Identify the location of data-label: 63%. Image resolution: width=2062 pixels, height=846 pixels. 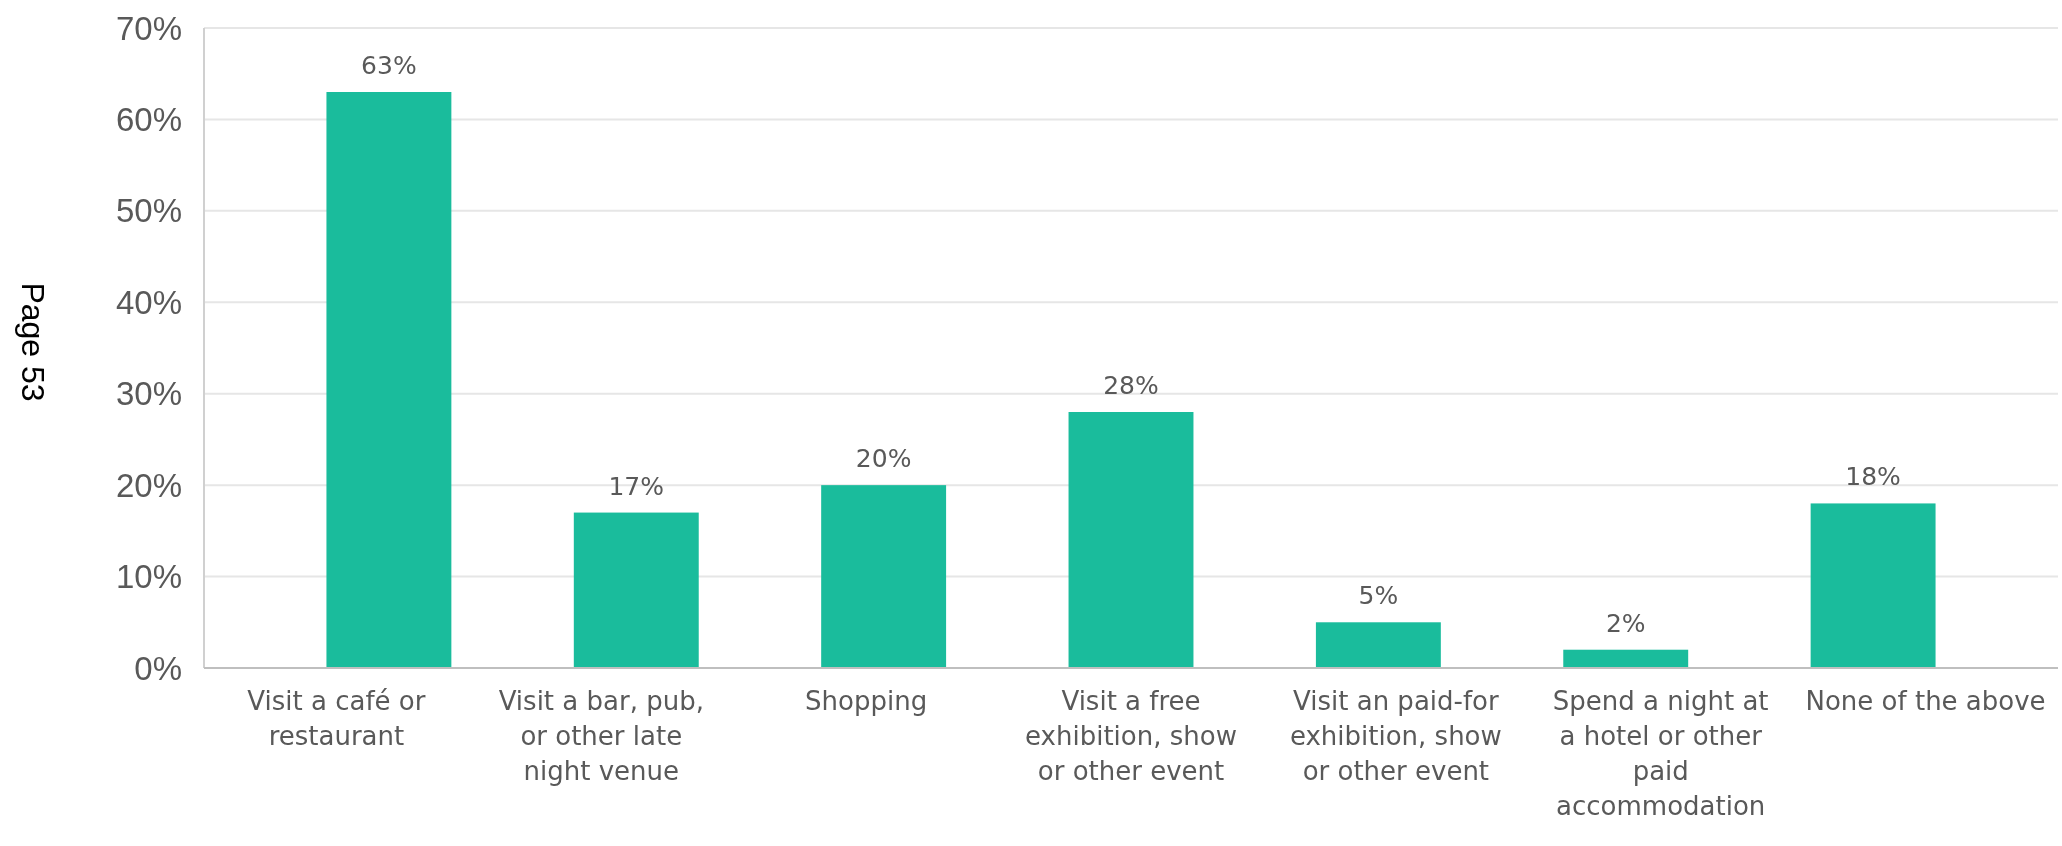
(389, 65).